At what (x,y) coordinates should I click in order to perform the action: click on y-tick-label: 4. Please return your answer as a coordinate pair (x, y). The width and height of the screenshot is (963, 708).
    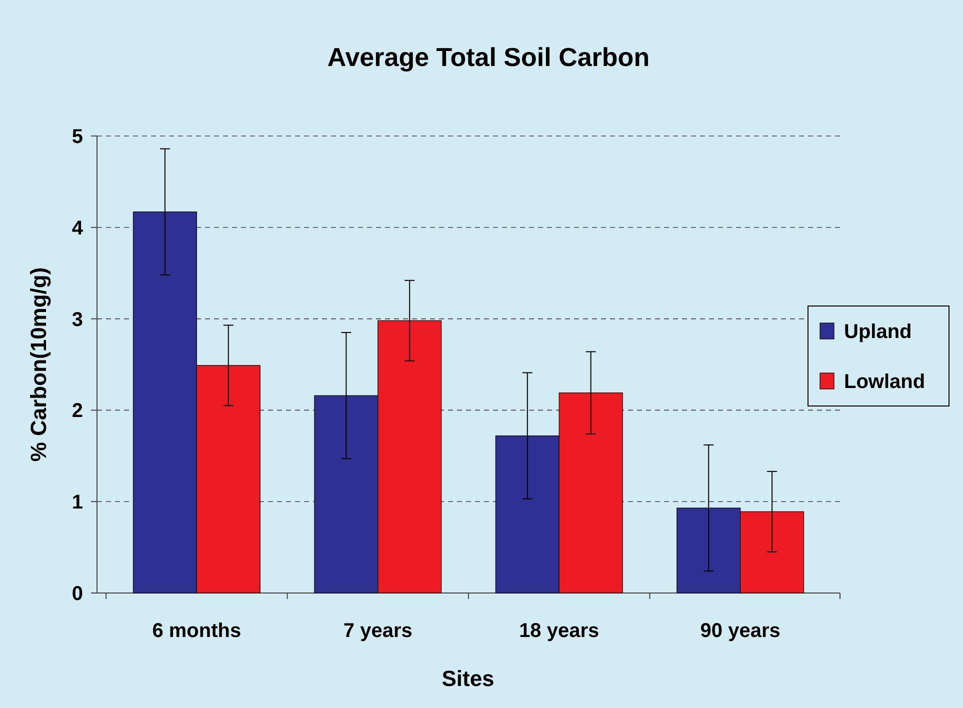
    Looking at the image, I should click on (78, 228).